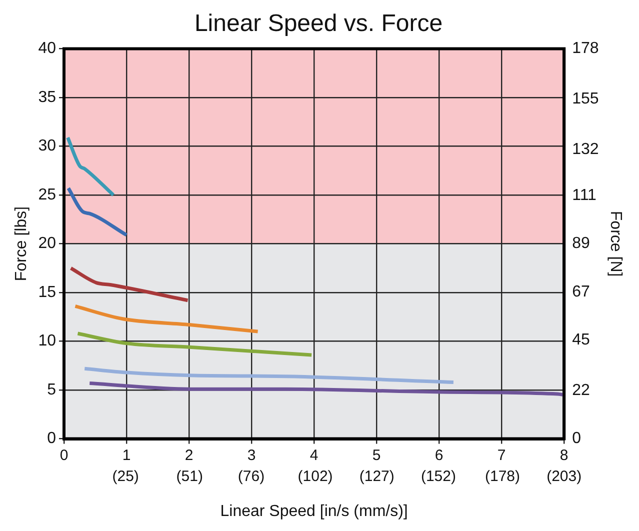 The height and width of the screenshot is (531, 639). What do you see at coordinates (581, 391) in the screenshot?
I see `y2-tick-label: 22` at bounding box center [581, 391].